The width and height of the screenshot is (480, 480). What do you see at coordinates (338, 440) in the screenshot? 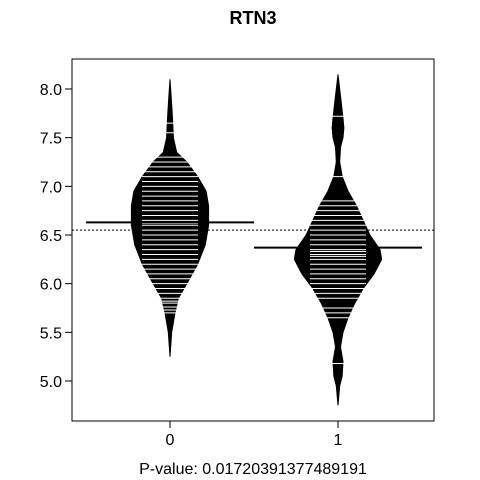
I see `x-tick-label: 1` at bounding box center [338, 440].